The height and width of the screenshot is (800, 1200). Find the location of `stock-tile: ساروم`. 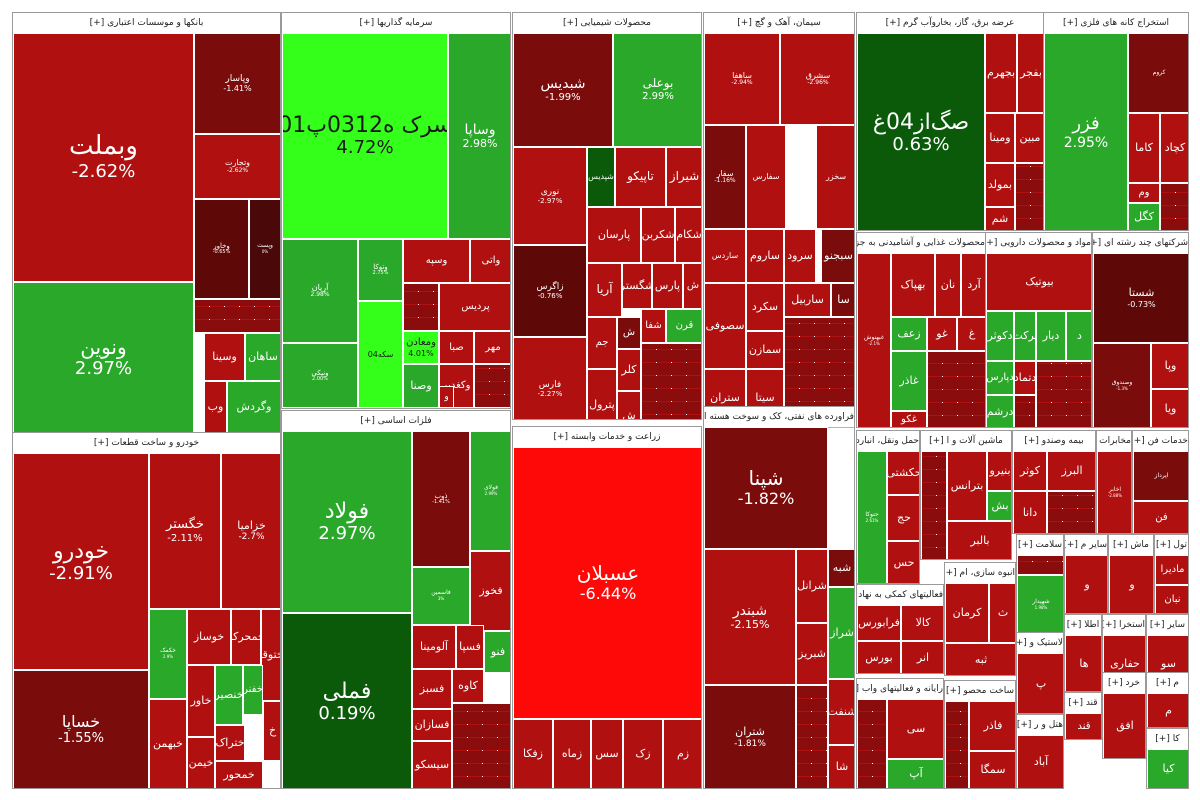

stock-tile: ساروم is located at coordinates (765, 256).